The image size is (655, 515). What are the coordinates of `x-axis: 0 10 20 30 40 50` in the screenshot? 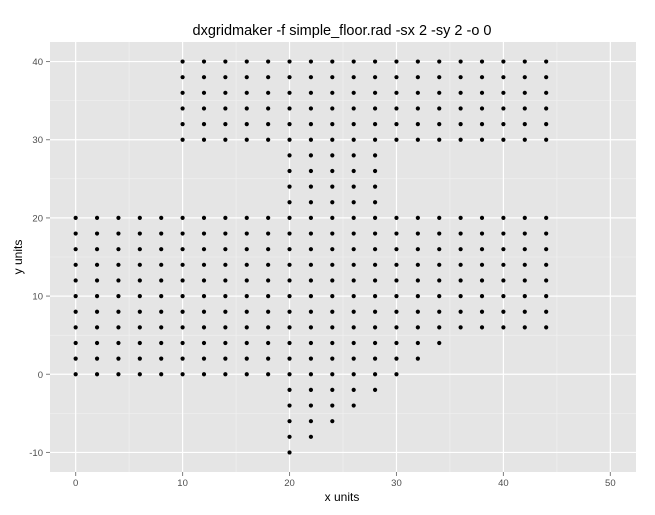 It's located at (344, 480).